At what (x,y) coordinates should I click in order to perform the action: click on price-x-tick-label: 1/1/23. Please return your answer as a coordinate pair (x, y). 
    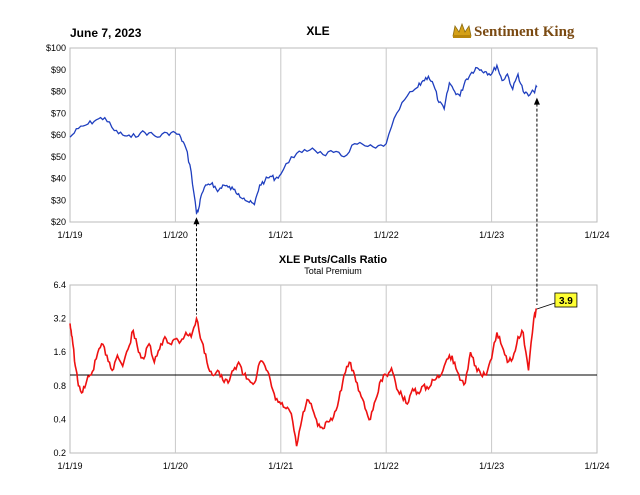
    Looking at the image, I should click on (491, 235).